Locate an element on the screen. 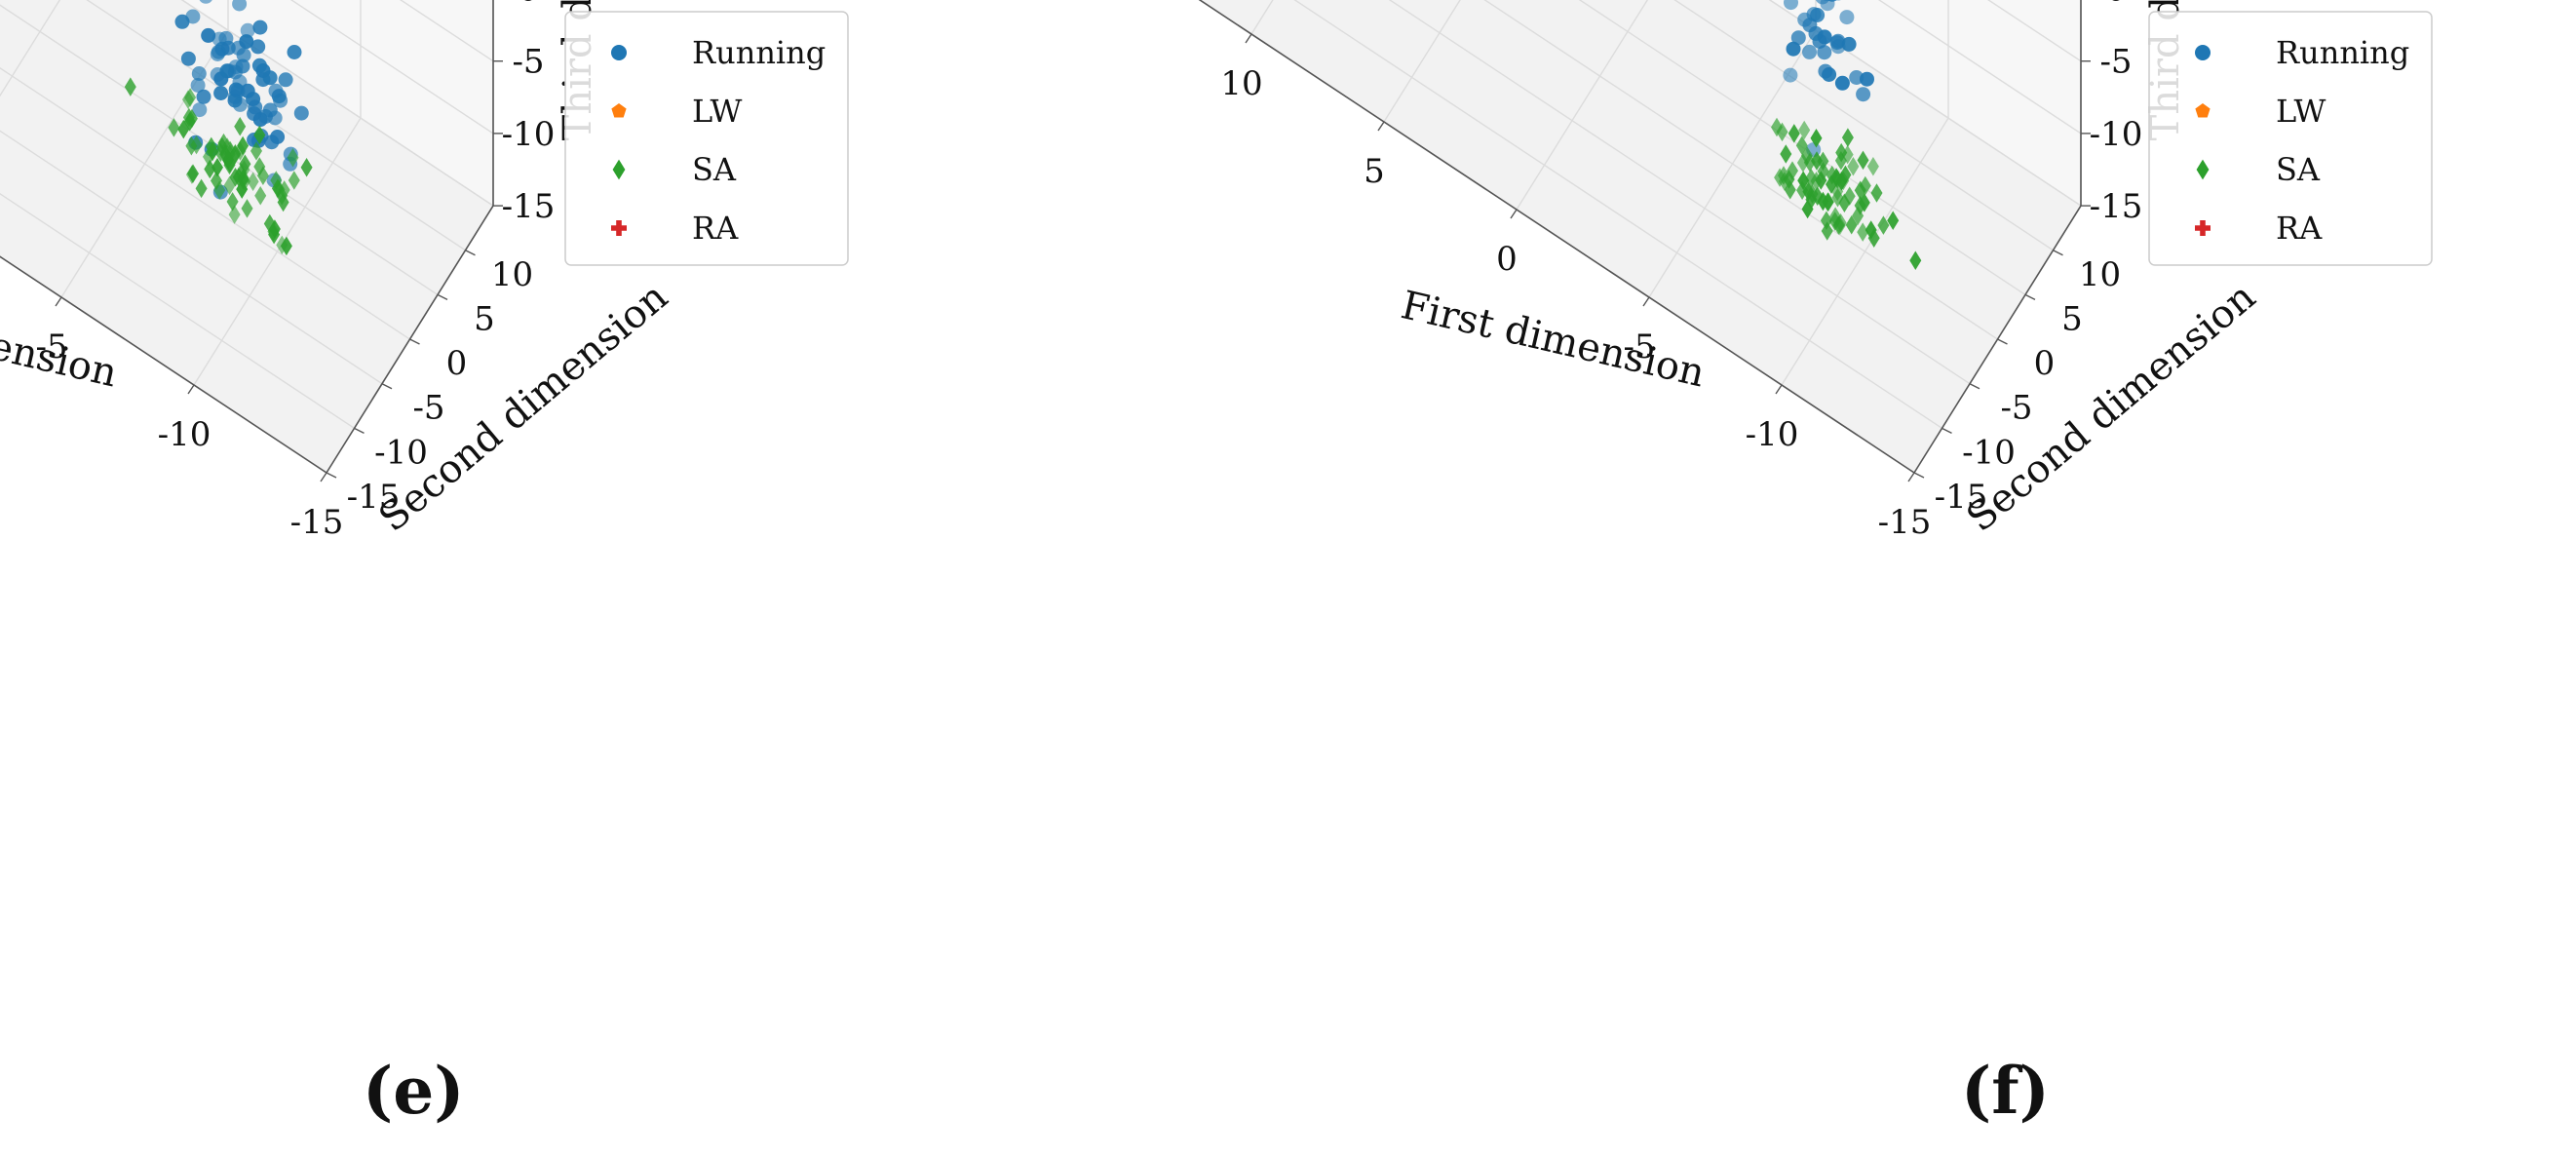 The width and height of the screenshot is (2576, 1156). x-tick-label: 5 is located at coordinates (1374, 171).